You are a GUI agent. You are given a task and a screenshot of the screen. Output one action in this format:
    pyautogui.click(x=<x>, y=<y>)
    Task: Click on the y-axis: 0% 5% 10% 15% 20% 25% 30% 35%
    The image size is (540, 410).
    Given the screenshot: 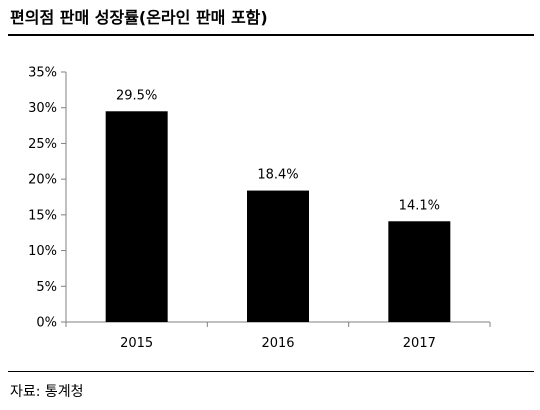 What is the action you would take?
    pyautogui.click(x=47, y=198)
    